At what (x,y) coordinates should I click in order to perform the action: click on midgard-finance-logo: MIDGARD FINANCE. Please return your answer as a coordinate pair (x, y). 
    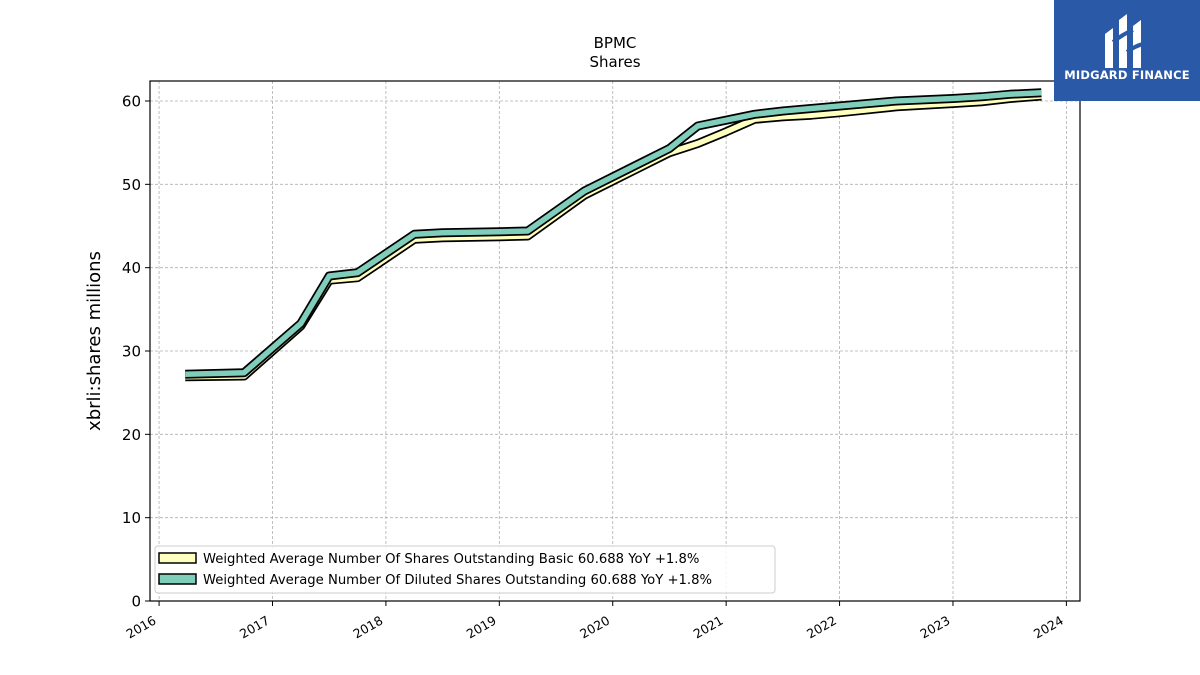
    Looking at the image, I should click on (1127, 50).